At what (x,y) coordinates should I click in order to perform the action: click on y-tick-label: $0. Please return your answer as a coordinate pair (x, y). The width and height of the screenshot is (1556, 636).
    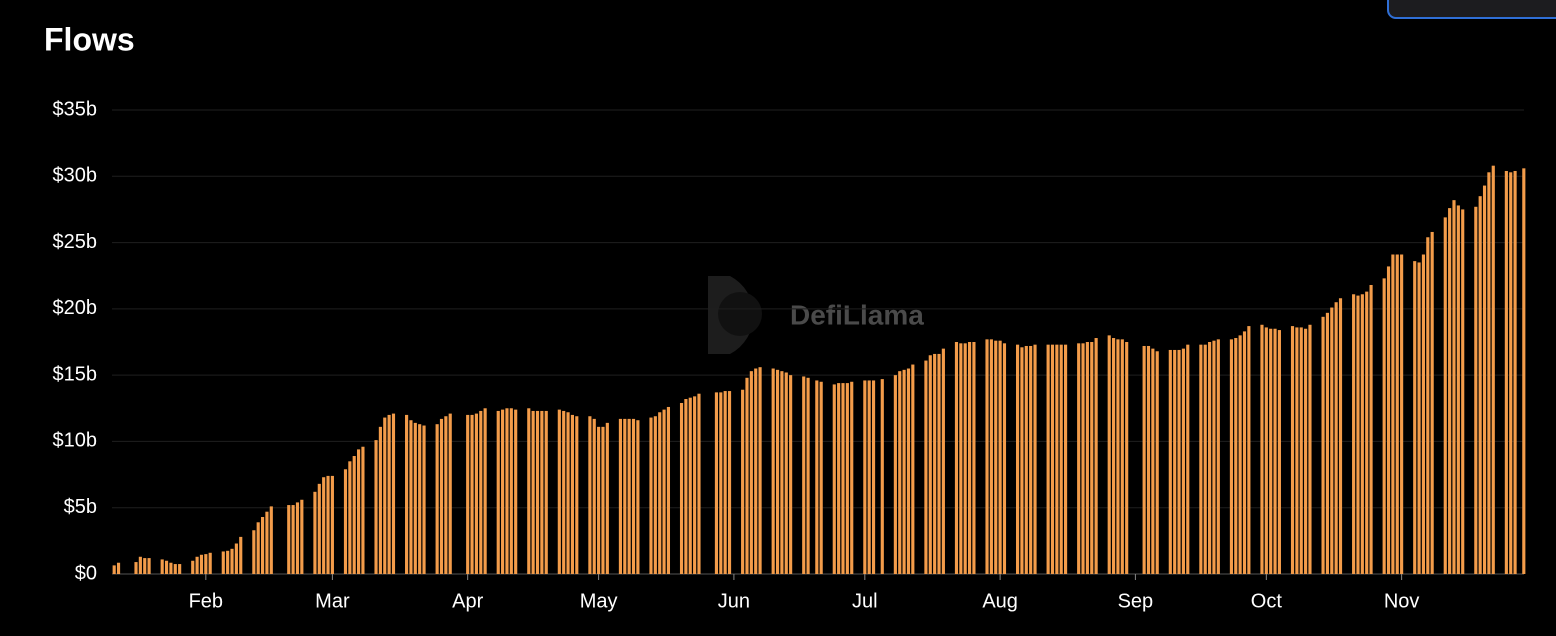
    Looking at the image, I should click on (86, 573).